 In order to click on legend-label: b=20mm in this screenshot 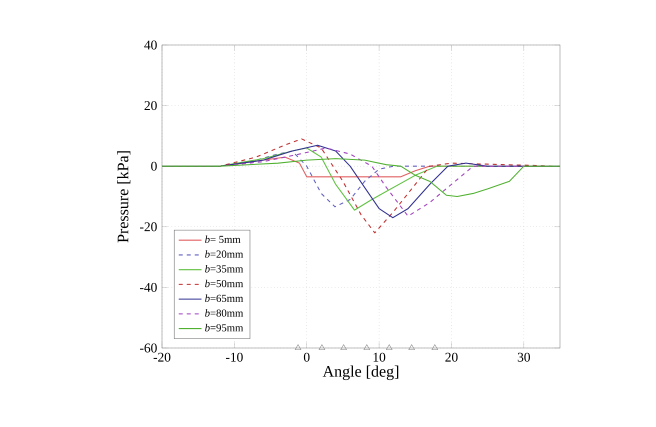, I will do `click(224, 254)`.